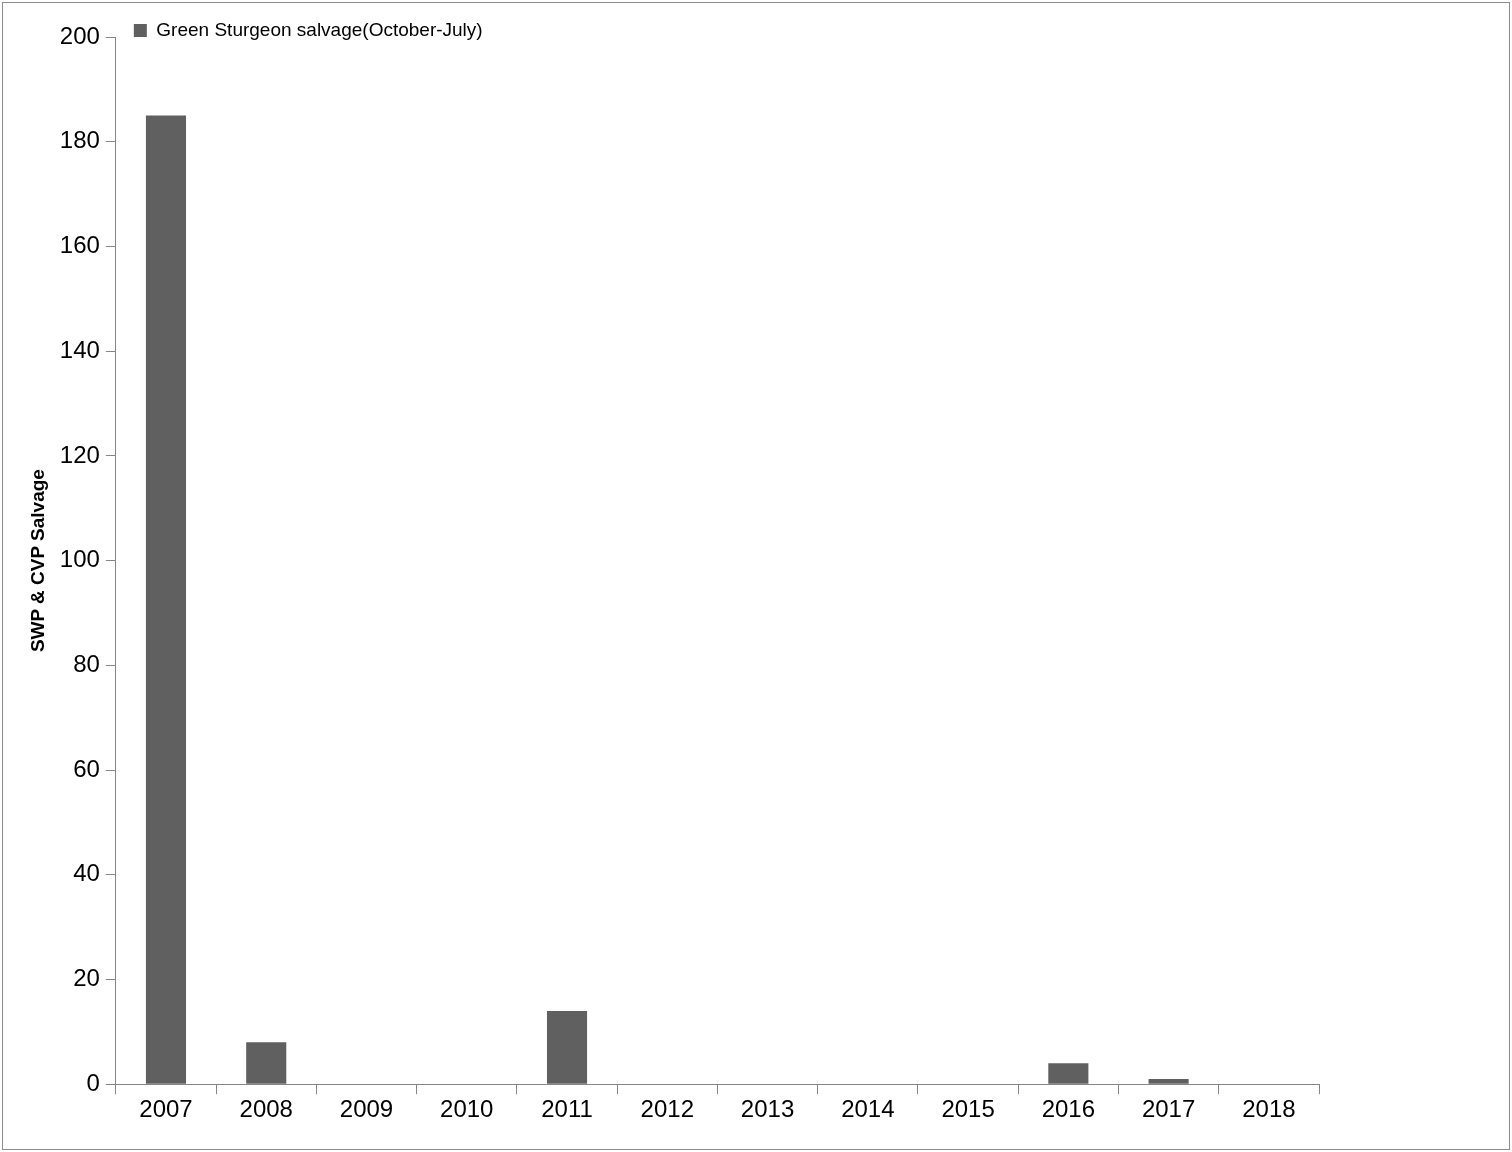 This screenshot has height=1152, width=1512. Describe the element at coordinates (79, 454) in the screenshot. I see `y-tick-label: 120` at that location.